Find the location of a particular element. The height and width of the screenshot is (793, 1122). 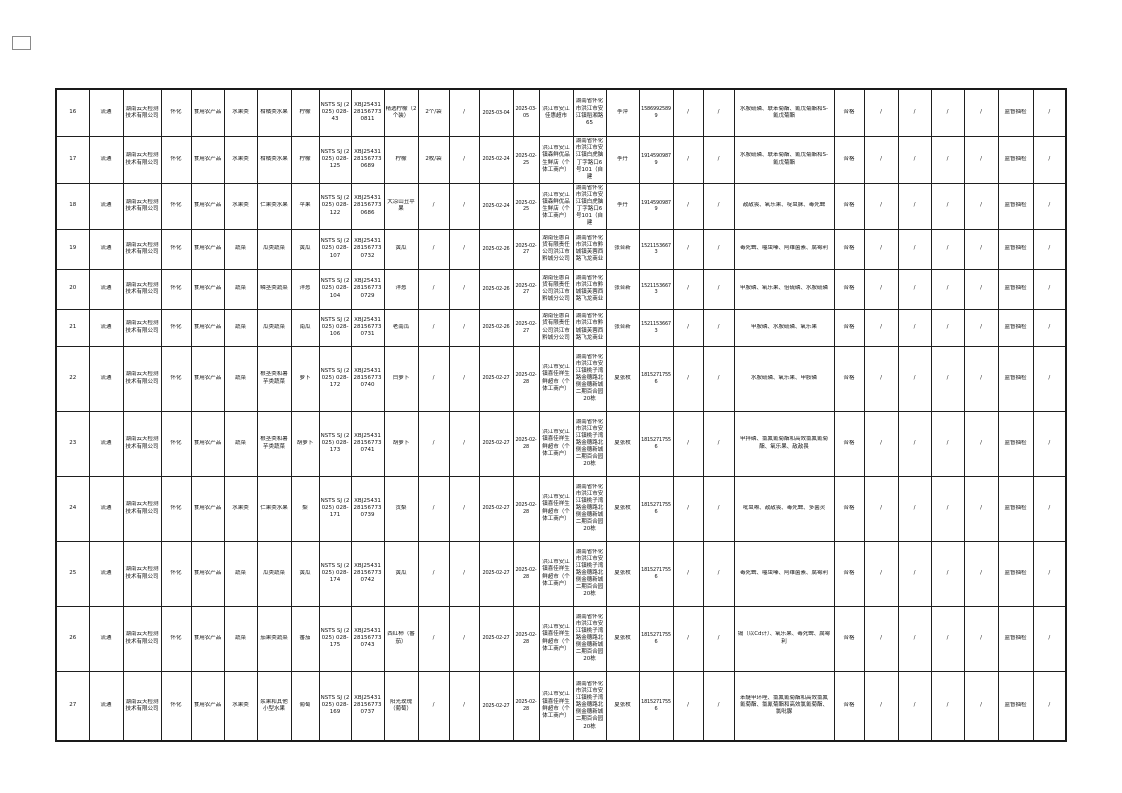

cell-contact-name: 张合新 is located at coordinates (622, 327).